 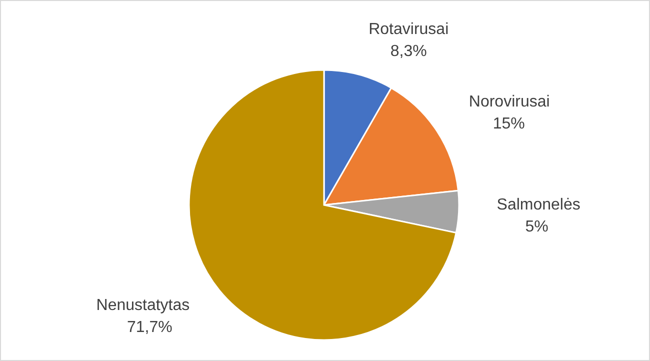 I want to click on data-label: 8,3%, so click(x=408, y=51).